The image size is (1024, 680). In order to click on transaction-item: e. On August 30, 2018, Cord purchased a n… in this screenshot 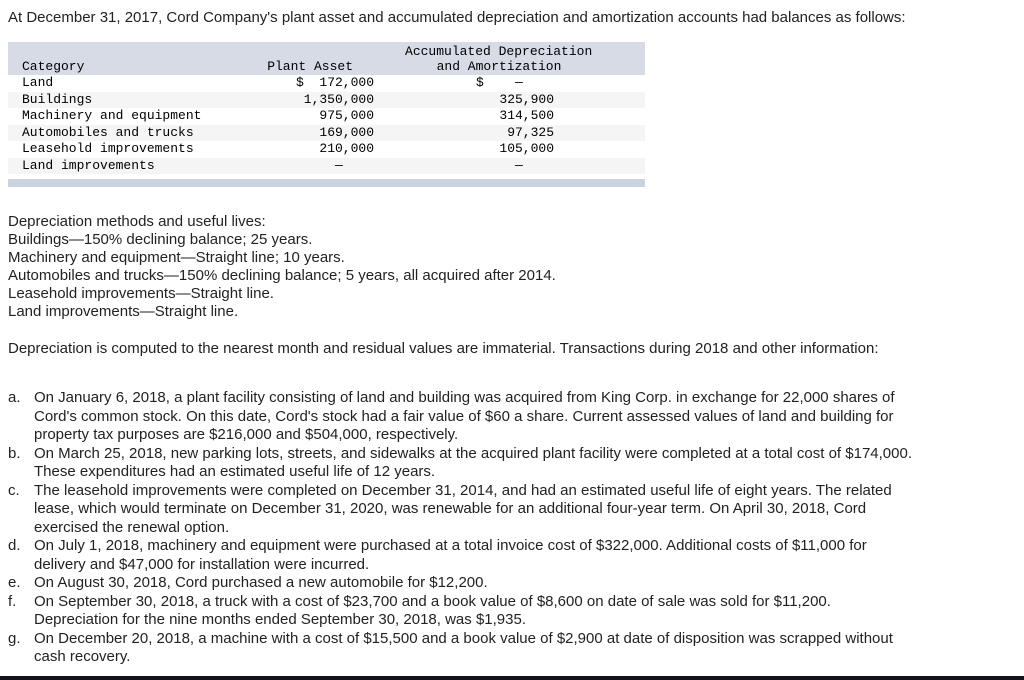, I will do `click(512, 583)`.